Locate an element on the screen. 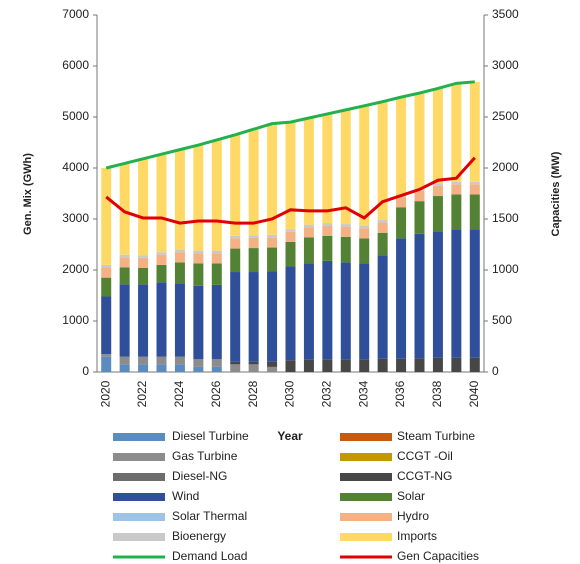  legend-label: Bioenergy is located at coordinates (199, 536).